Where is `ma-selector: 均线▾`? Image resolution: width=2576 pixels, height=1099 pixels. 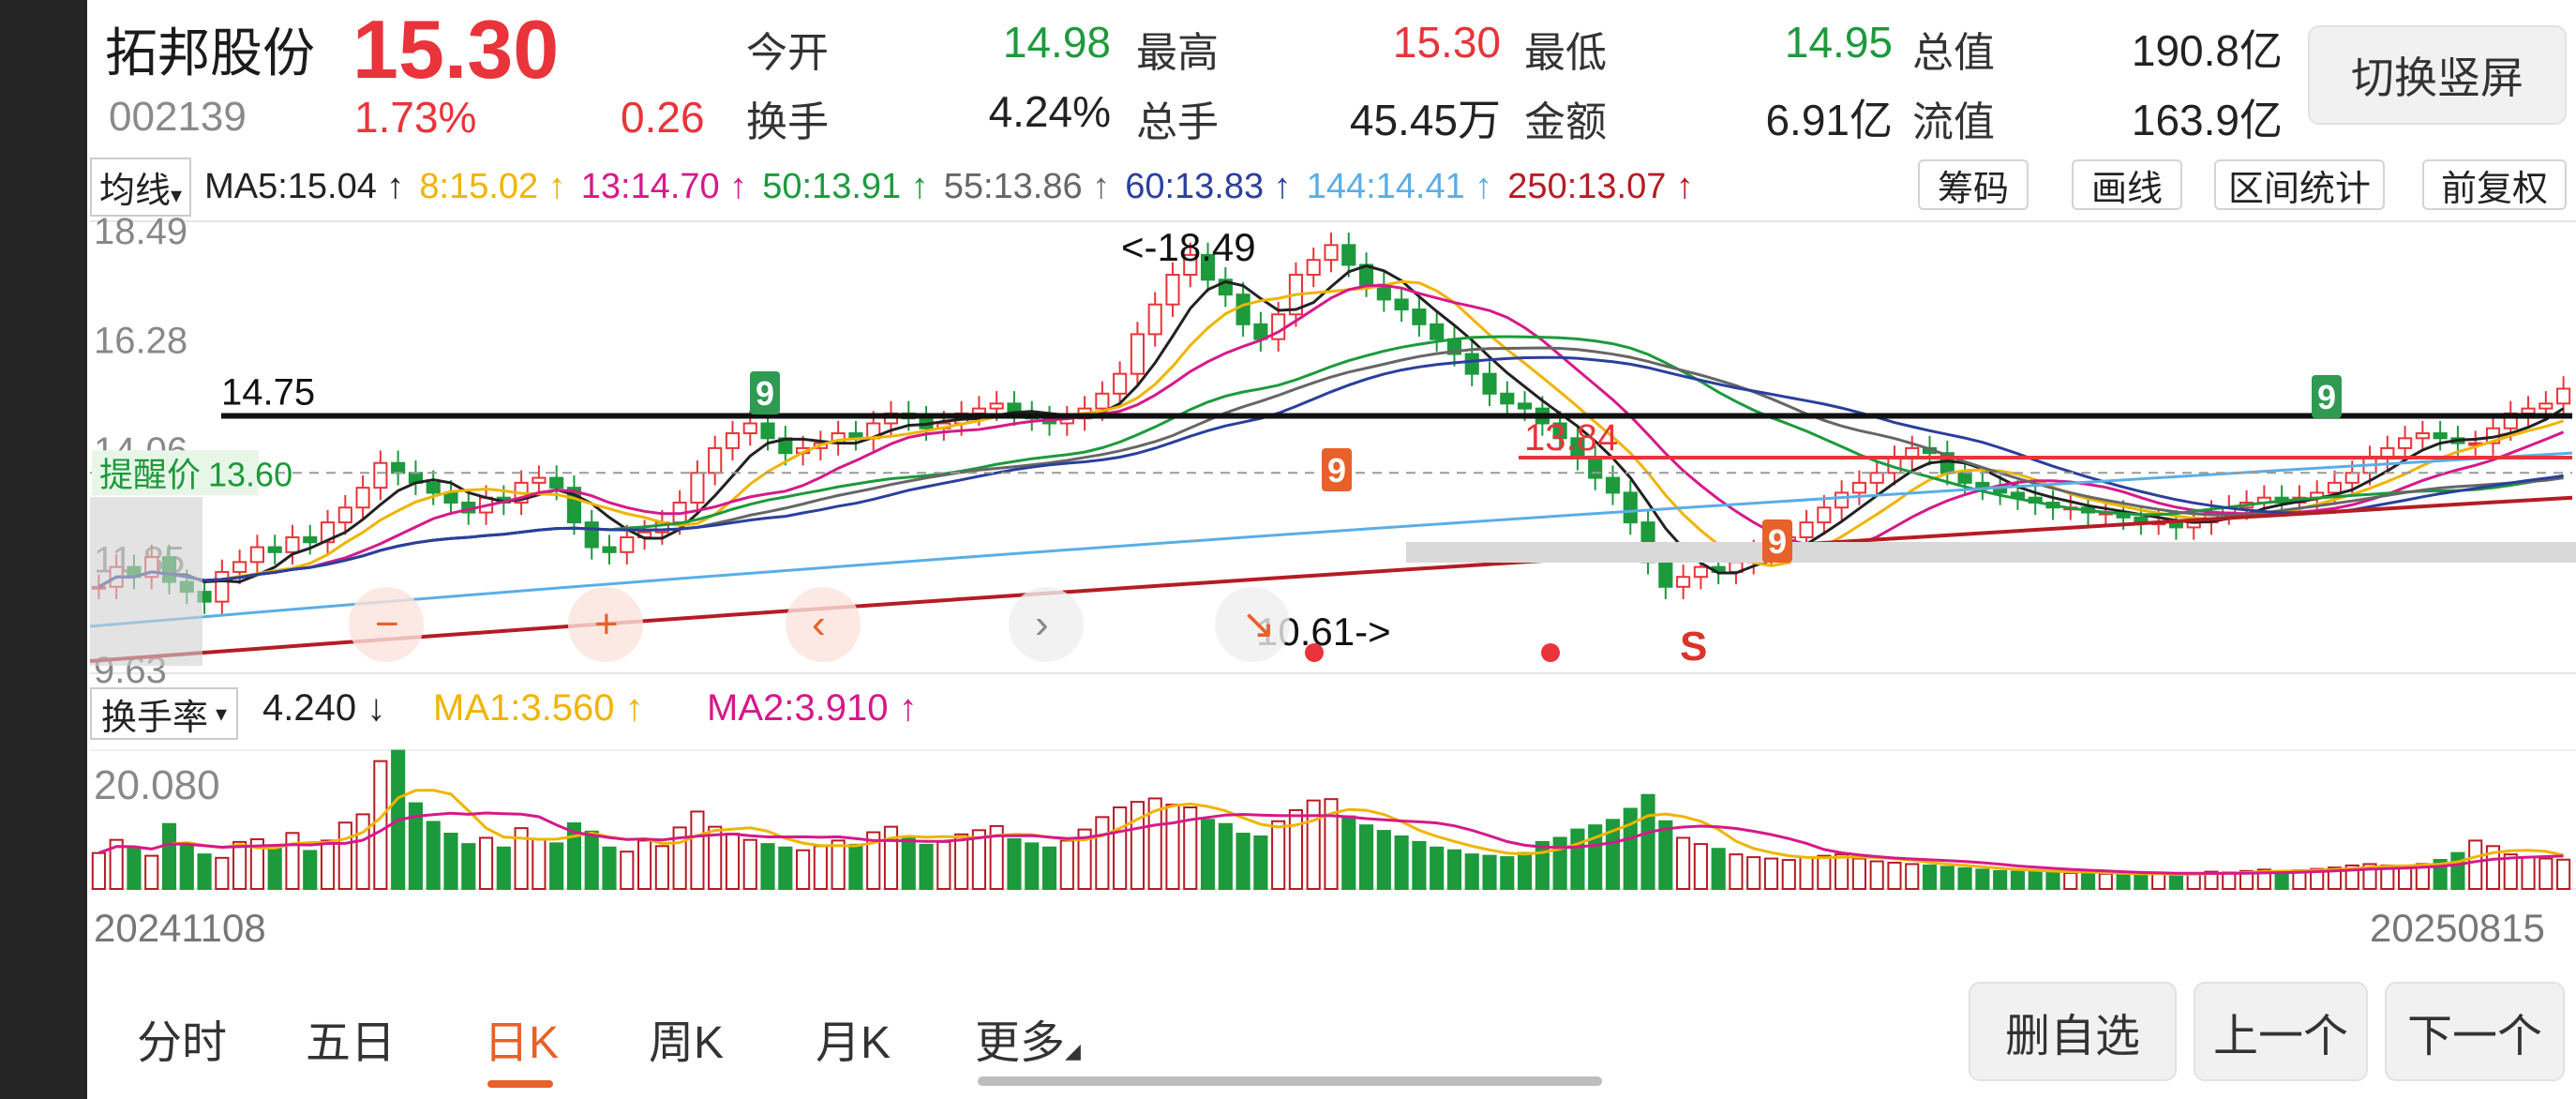
ma-selector: 均线▾ is located at coordinates (141, 187).